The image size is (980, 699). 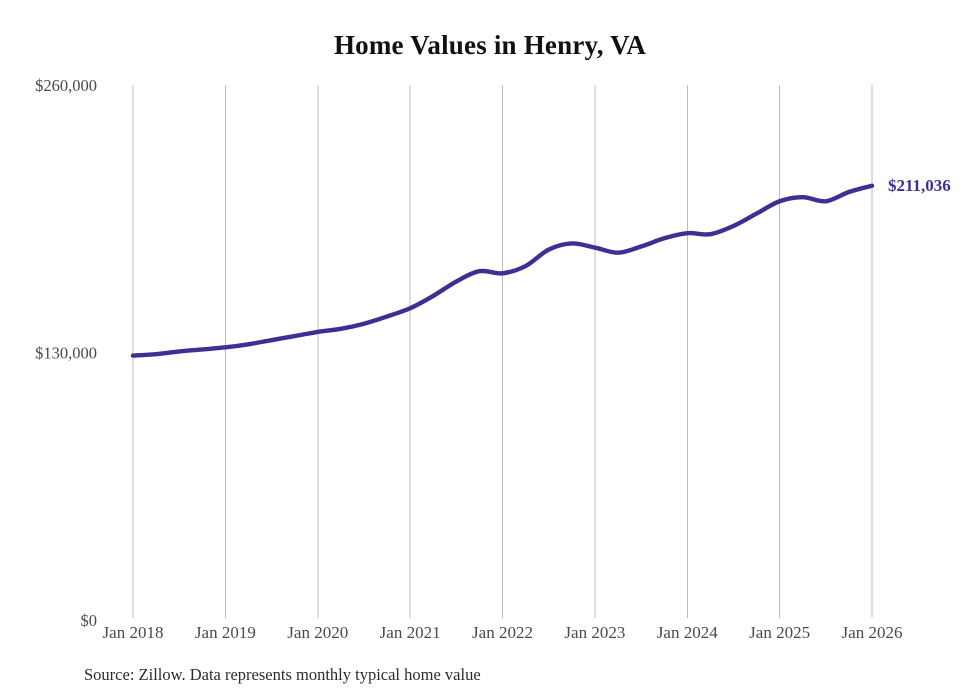 I want to click on x-axis-tick-label: Jan 2020, so click(x=317, y=632).